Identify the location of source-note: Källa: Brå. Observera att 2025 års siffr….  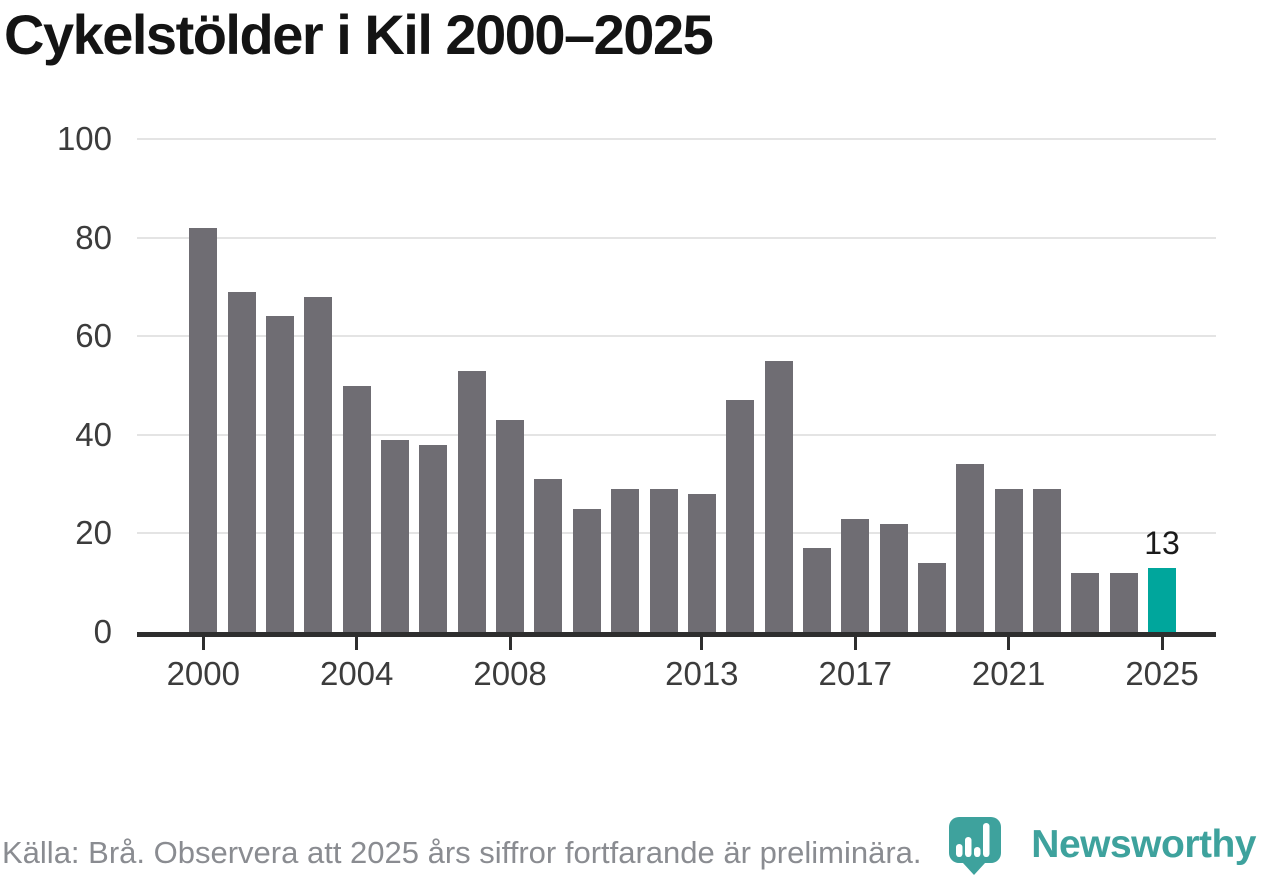
(462, 852).